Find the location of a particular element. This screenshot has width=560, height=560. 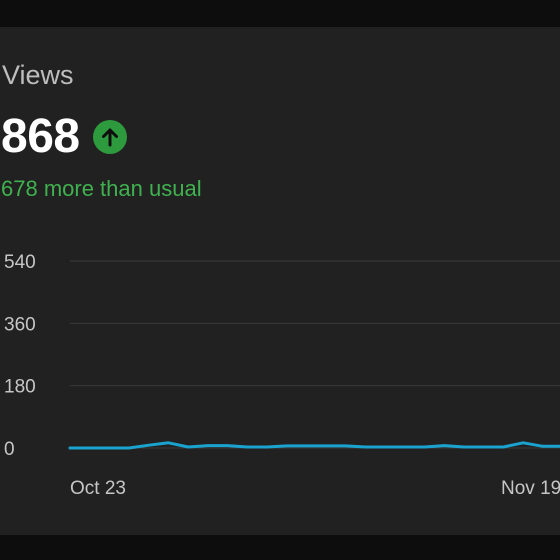

views-series-line is located at coordinates (314, 445).